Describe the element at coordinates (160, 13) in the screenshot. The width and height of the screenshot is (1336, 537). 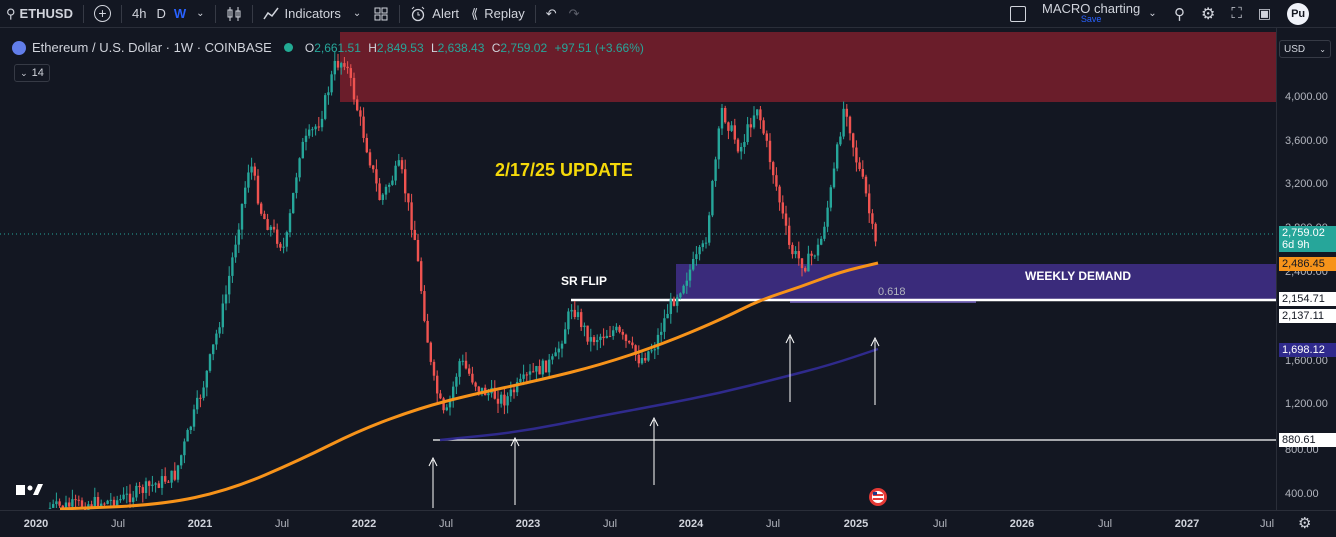
I see `interval-d: D` at that location.